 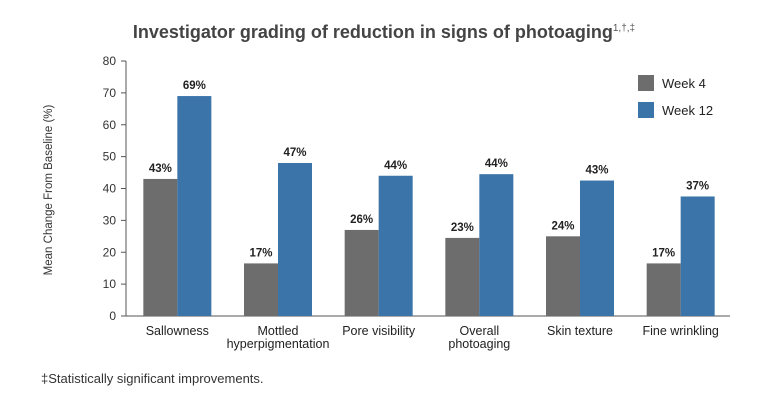 What do you see at coordinates (278, 331) in the screenshot?
I see `x-tick-label-line: Mottled` at bounding box center [278, 331].